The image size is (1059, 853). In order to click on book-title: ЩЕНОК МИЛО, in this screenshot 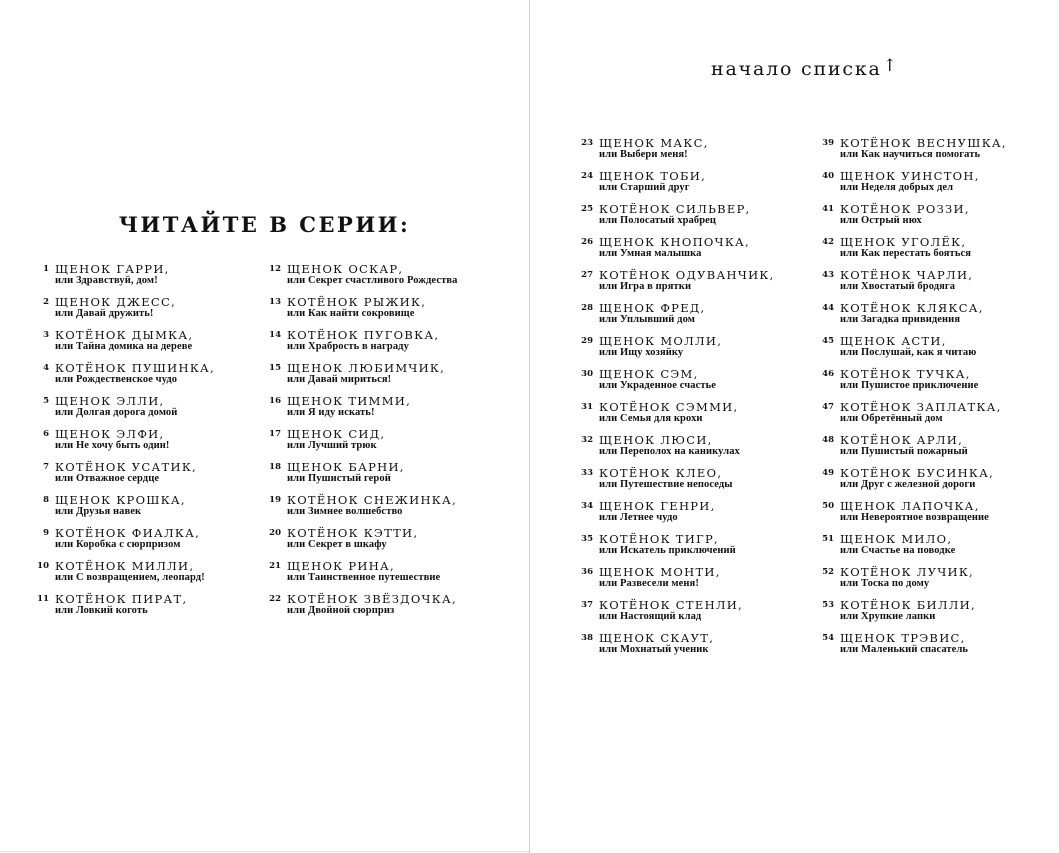, I will do `click(896, 539)`.